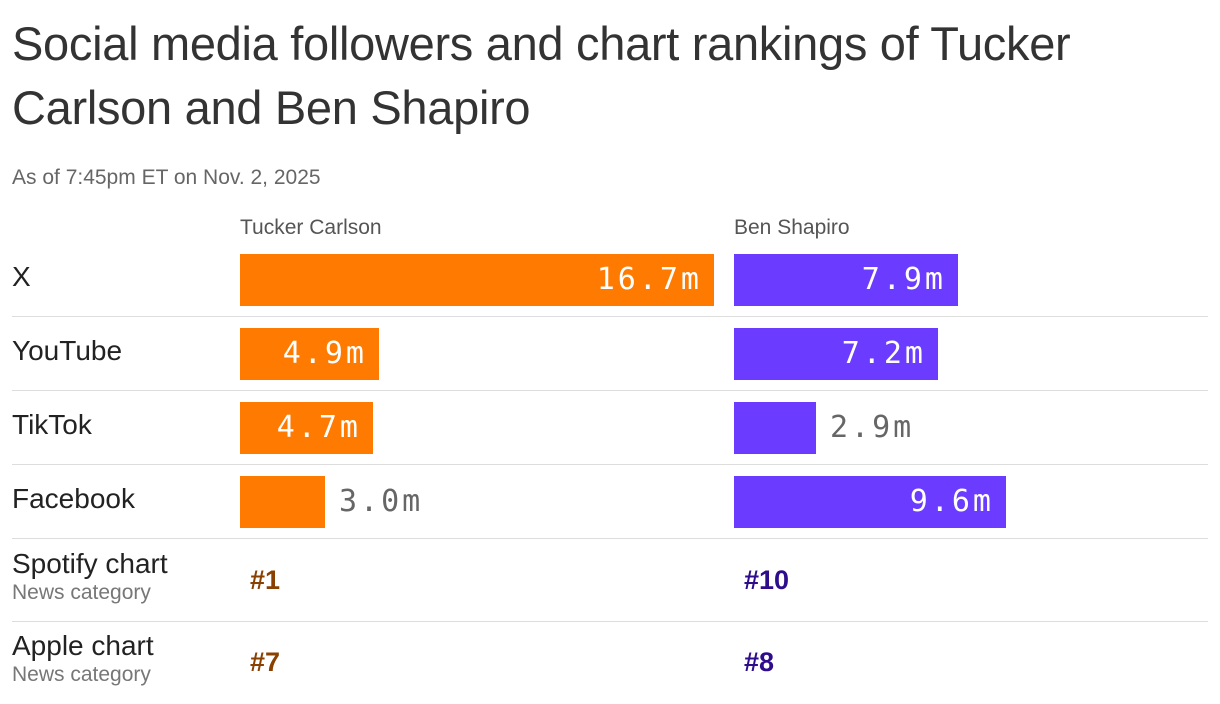  Describe the element at coordinates (67, 350) in the screenshot. I see `row-label-youtube: YouTube` at that location.